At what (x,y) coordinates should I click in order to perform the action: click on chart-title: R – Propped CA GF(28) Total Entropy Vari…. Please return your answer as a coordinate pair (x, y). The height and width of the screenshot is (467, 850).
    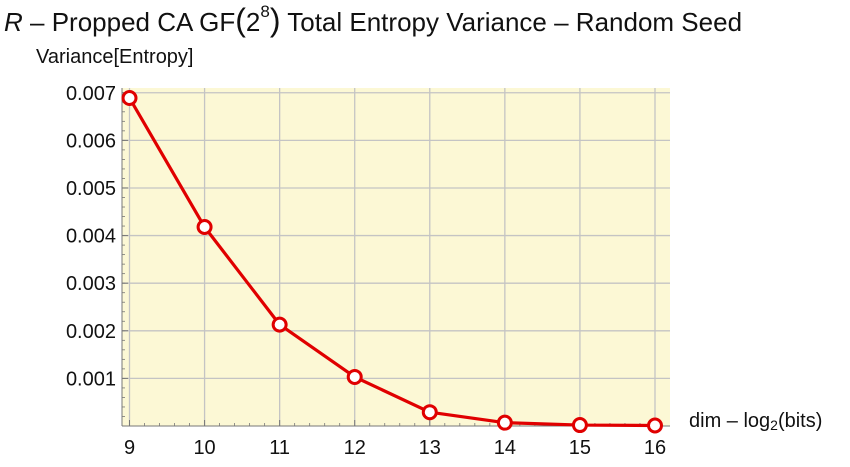
    Looking at the image, I should click on (373, 20).